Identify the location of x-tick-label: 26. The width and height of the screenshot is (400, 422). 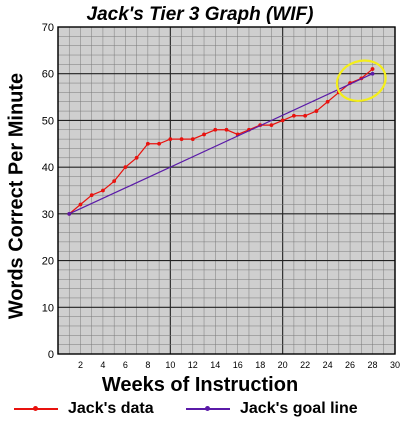
(350, 365).